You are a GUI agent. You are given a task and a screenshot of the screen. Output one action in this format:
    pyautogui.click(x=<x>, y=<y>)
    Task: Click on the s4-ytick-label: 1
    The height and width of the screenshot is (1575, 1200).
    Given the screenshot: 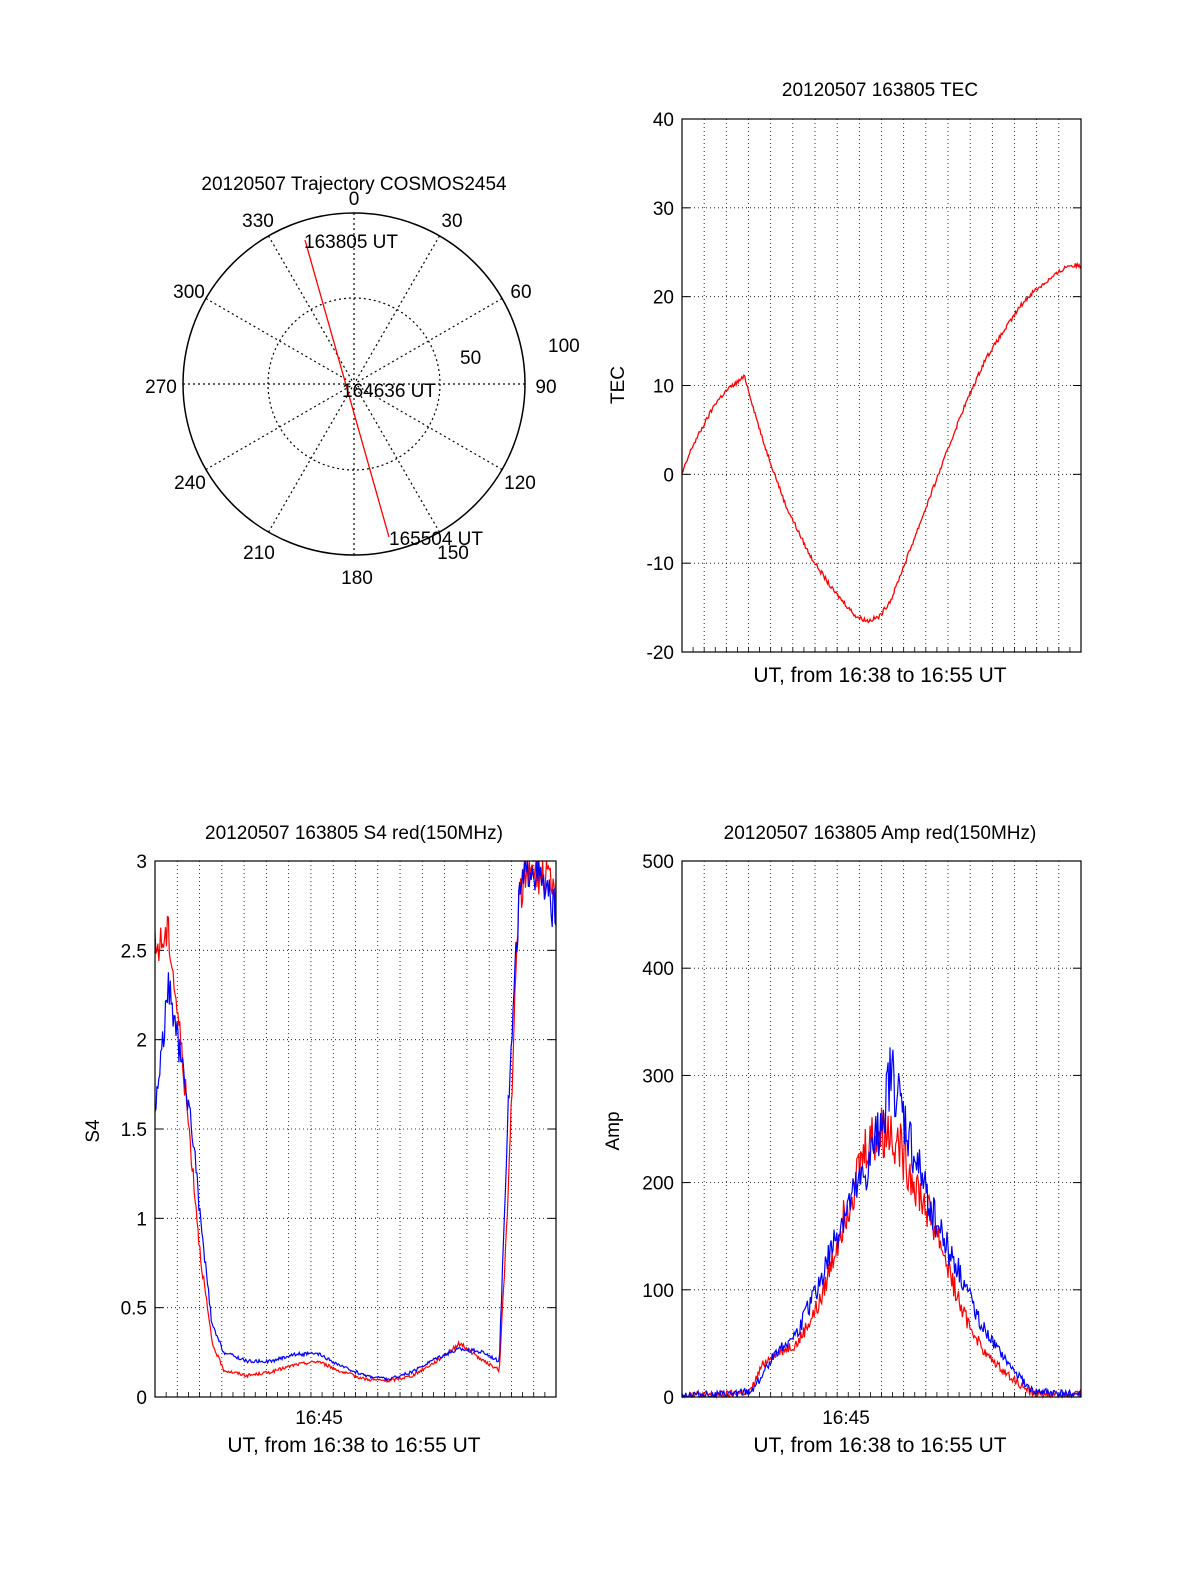 What is the action you would take?
    pyautogui.click(x=141, y=1219)
    